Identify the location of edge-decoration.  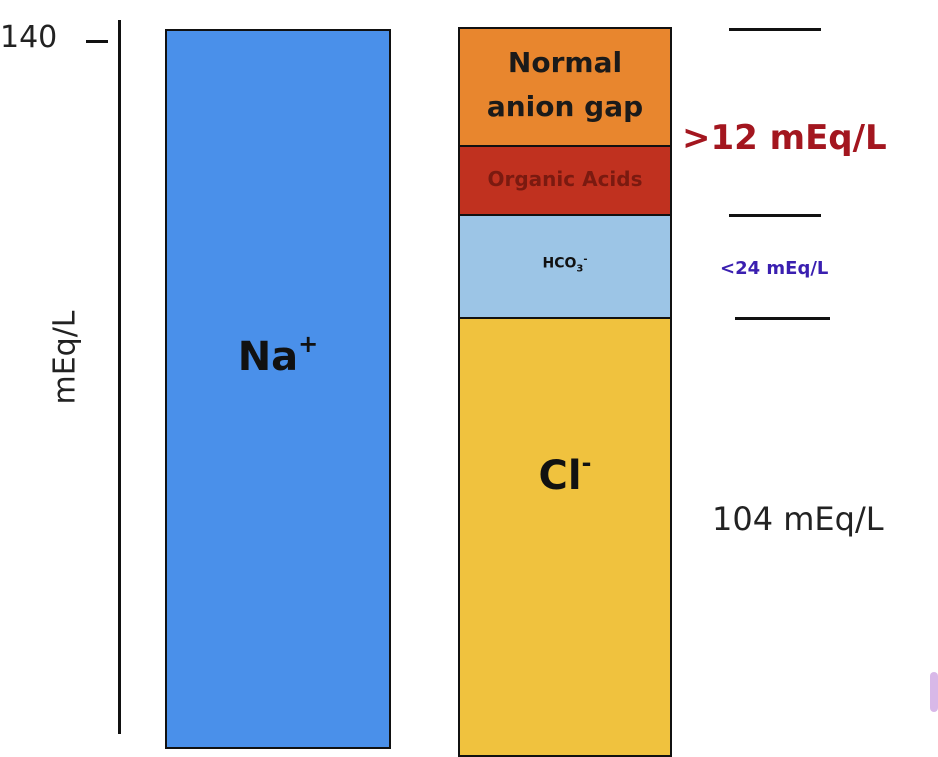
(934, 692).